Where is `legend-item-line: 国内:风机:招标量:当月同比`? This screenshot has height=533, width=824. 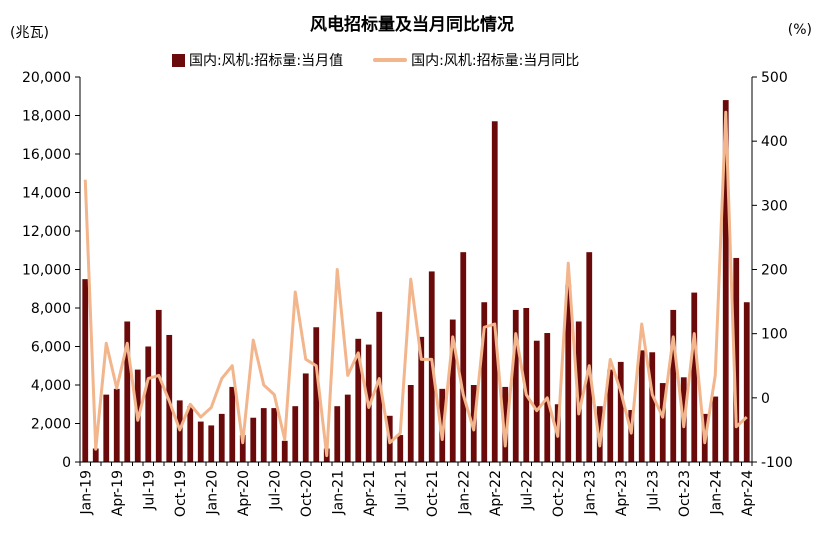
legend-item-line: 国内:风机:招标量:当月同比 is located at coordinates (476, 60).